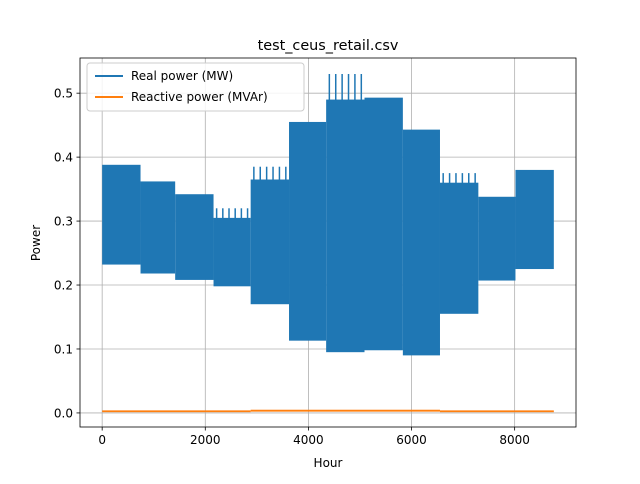  What do you see at coordinates (63, 286) in the screenshot?
I see `y-tick-label: 0.2` at bounding box center [63, 286].